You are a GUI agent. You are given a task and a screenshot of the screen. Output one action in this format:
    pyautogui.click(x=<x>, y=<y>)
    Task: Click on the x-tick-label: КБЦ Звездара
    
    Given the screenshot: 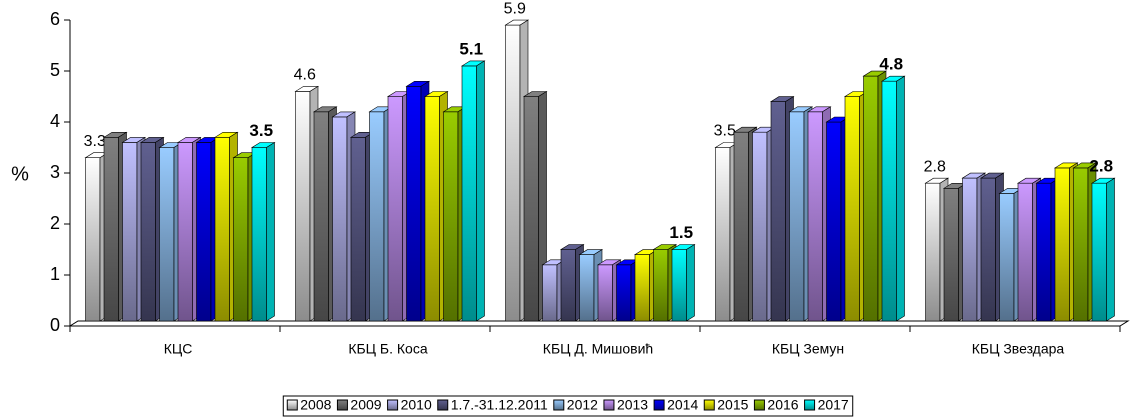 What is the action you would take?
    pyautogui.click(x=1018, y=349)
    